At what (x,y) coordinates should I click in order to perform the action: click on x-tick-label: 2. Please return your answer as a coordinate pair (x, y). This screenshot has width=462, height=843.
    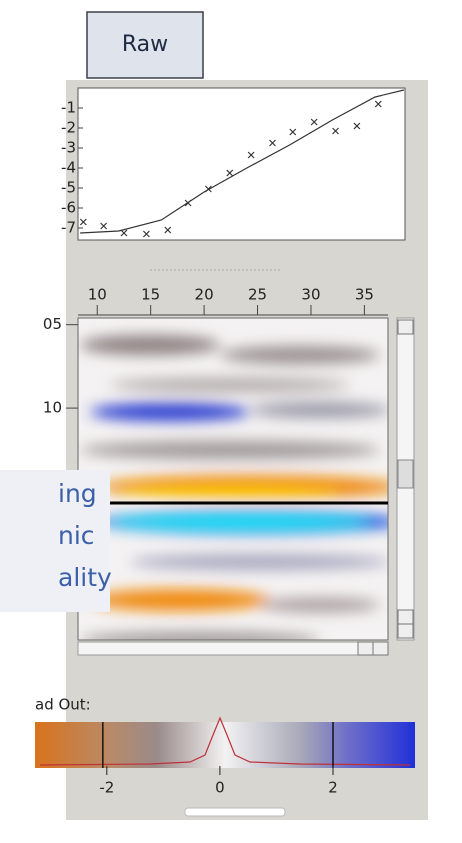
    Looking at the image, I should click on (333, 788).